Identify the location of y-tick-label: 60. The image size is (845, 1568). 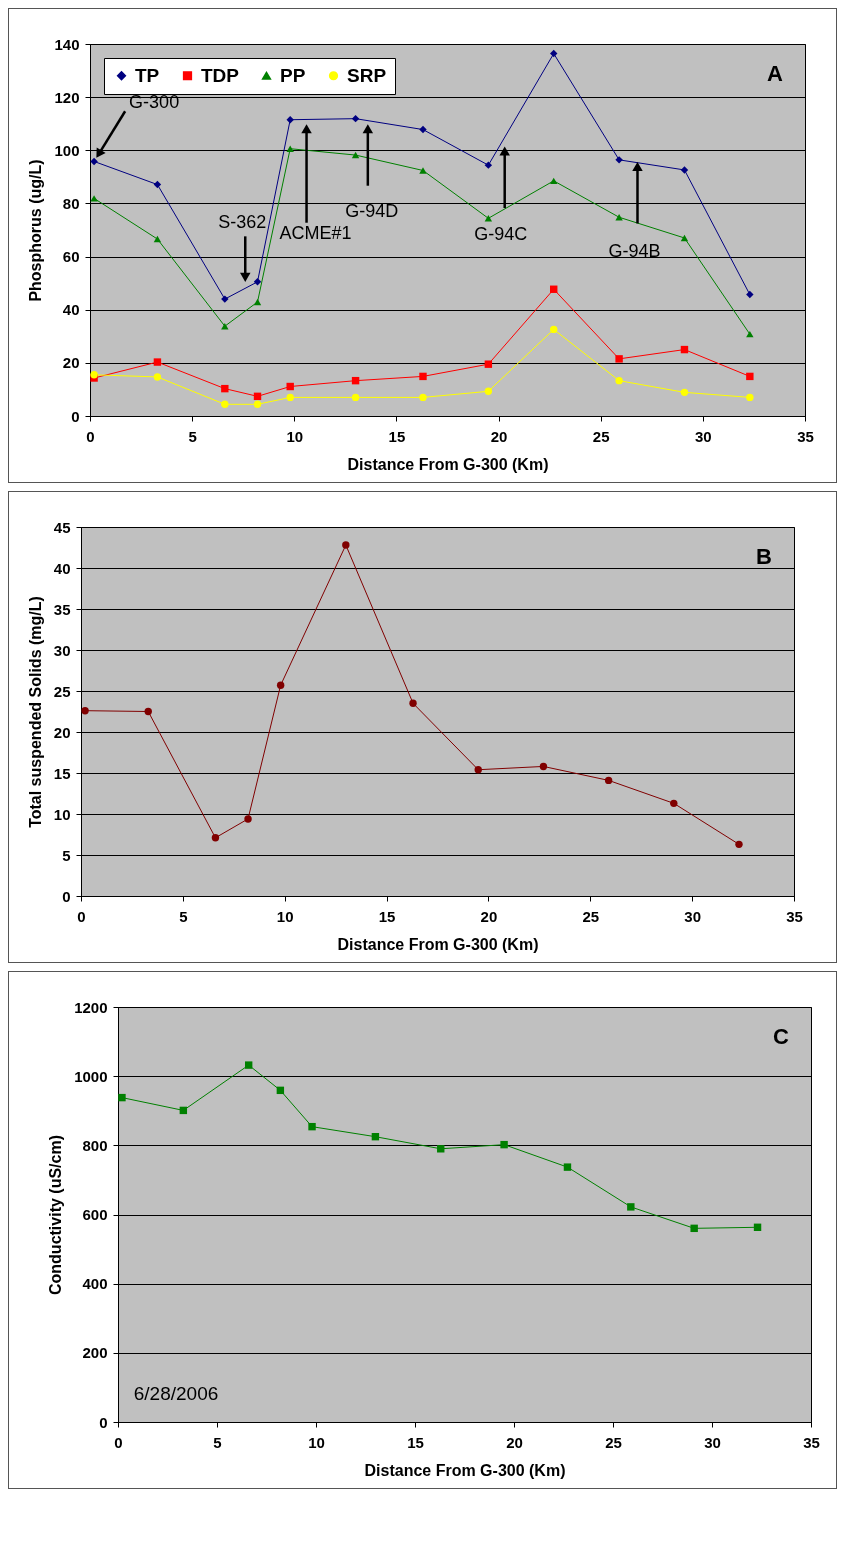
(71, 257).